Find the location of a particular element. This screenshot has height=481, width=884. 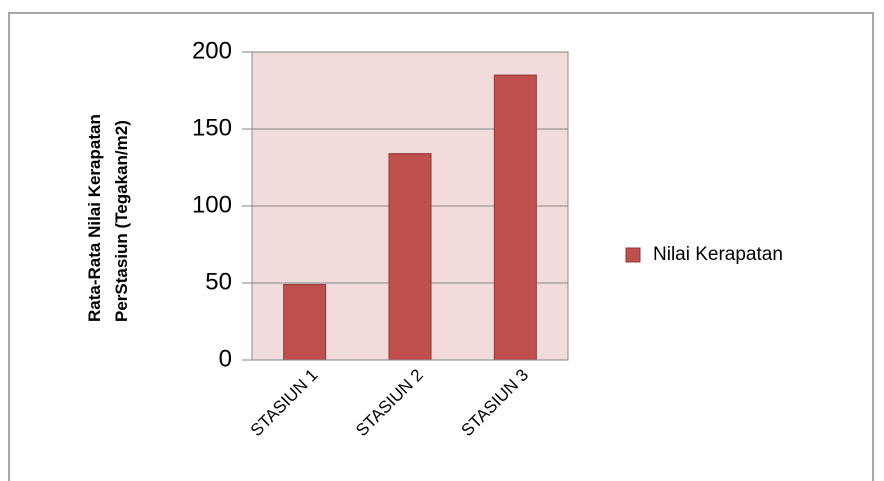

legend-swatch is located at coordinates (633, 255).